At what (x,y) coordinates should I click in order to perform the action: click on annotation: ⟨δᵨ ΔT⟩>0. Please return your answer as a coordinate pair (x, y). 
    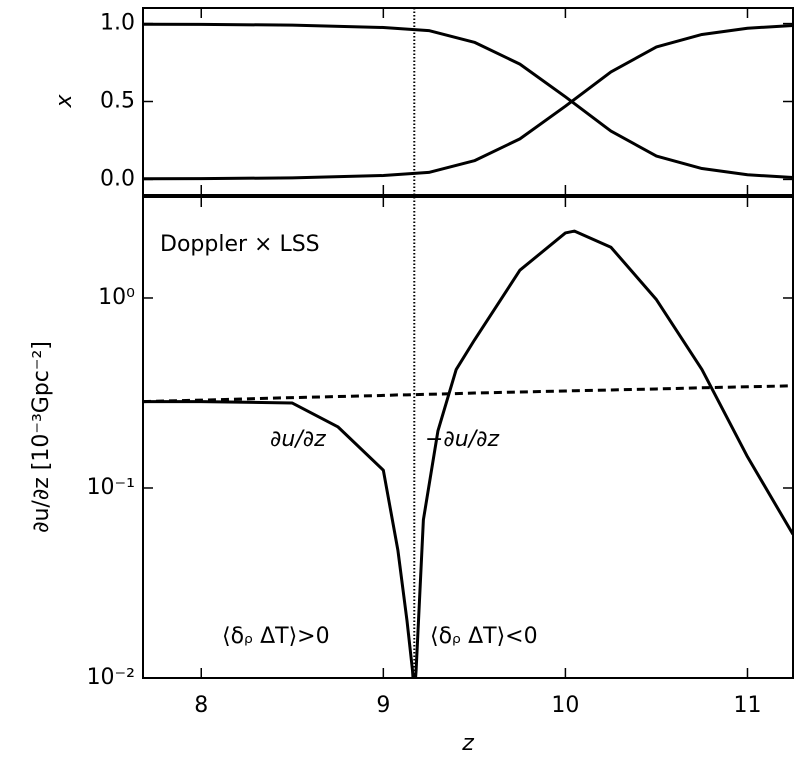
    Looking at the image, I should click on (276, 636).